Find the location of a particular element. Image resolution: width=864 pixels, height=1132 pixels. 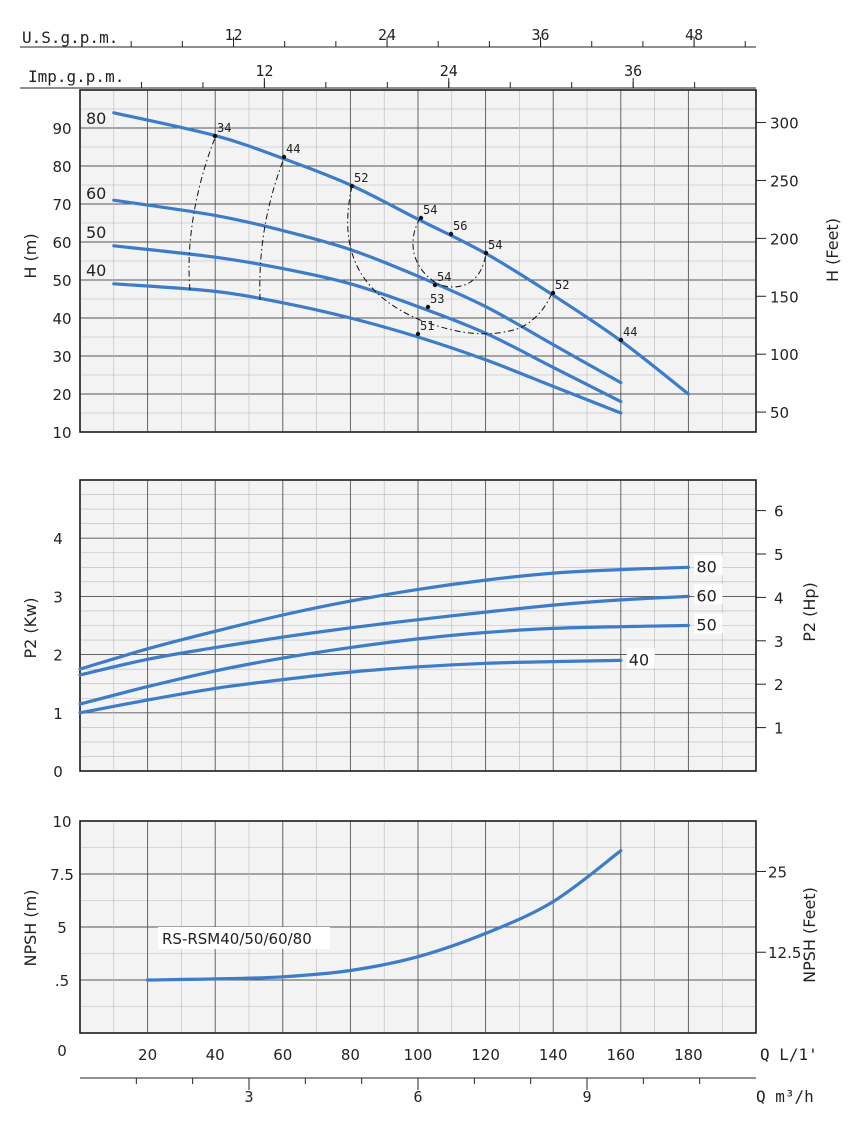

flow-lpm-tick-label: 80 is located at coordinates (350, 1055).